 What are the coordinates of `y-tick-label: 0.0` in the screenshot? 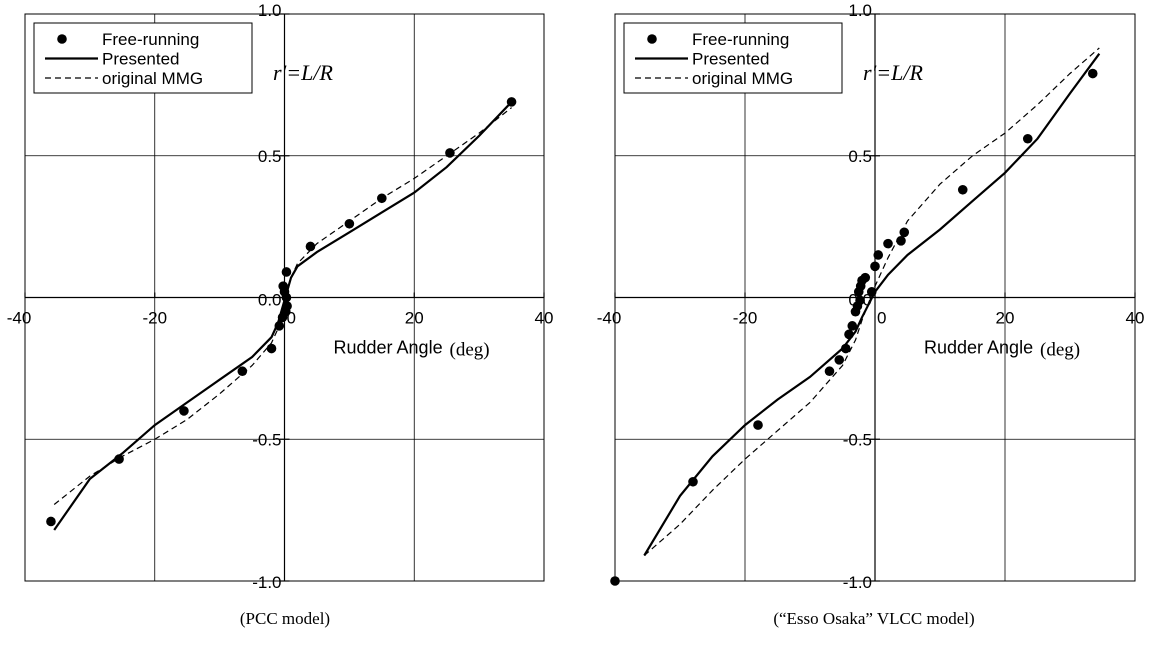 It's located at (270, 300).